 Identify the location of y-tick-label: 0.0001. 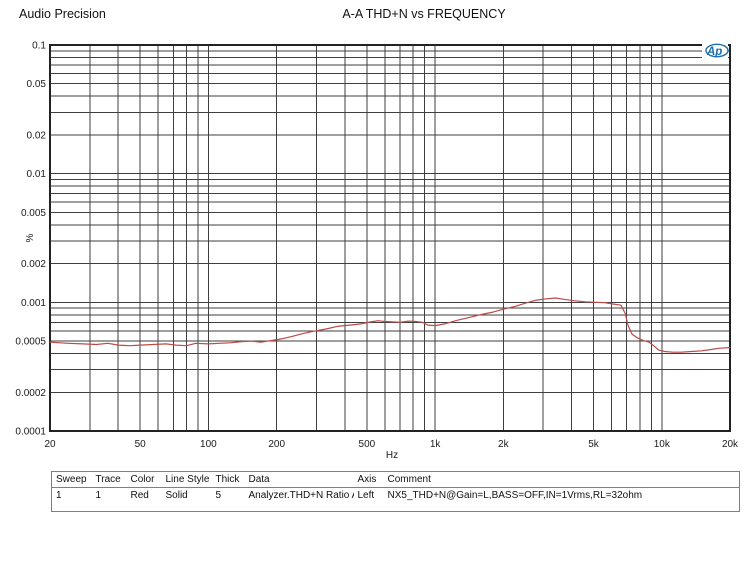
(30, 432).